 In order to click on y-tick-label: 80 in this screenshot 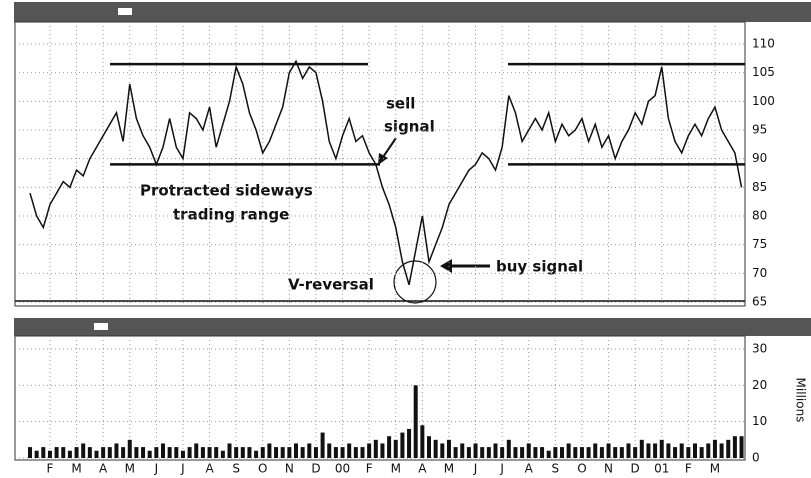, I will do `click(759, 216)`.